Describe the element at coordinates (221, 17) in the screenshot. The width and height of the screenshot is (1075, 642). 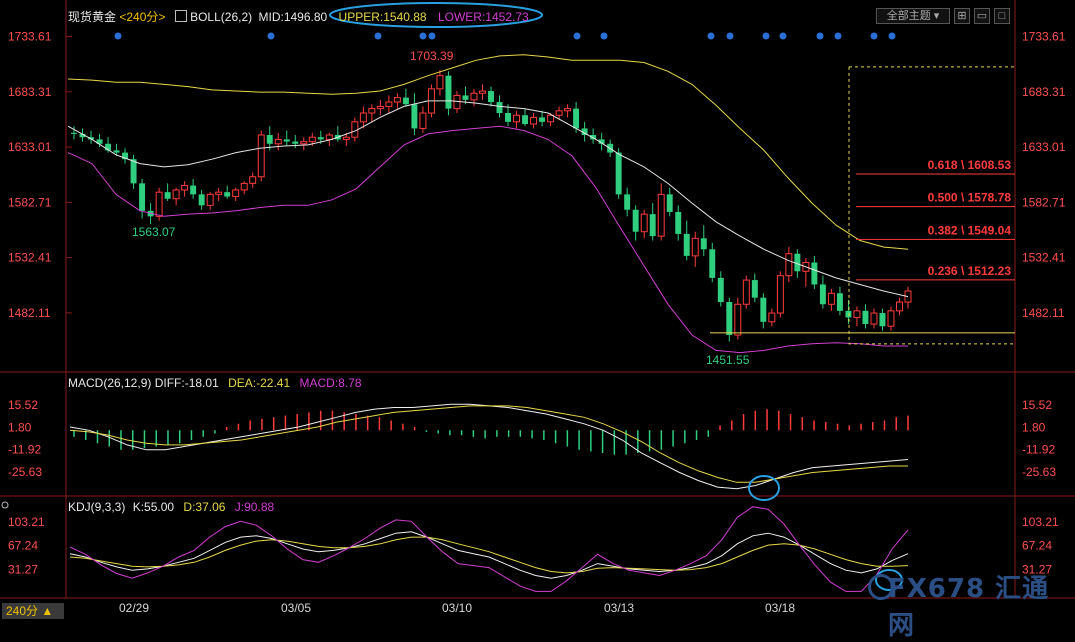
I see `boll-name: BOLL(26,2)` at that location.